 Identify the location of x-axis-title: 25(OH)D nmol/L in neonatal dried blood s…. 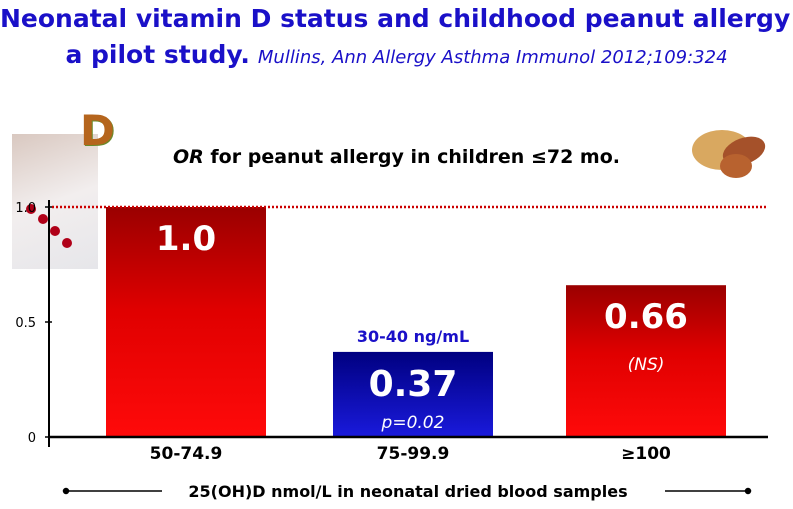
(407, 491).